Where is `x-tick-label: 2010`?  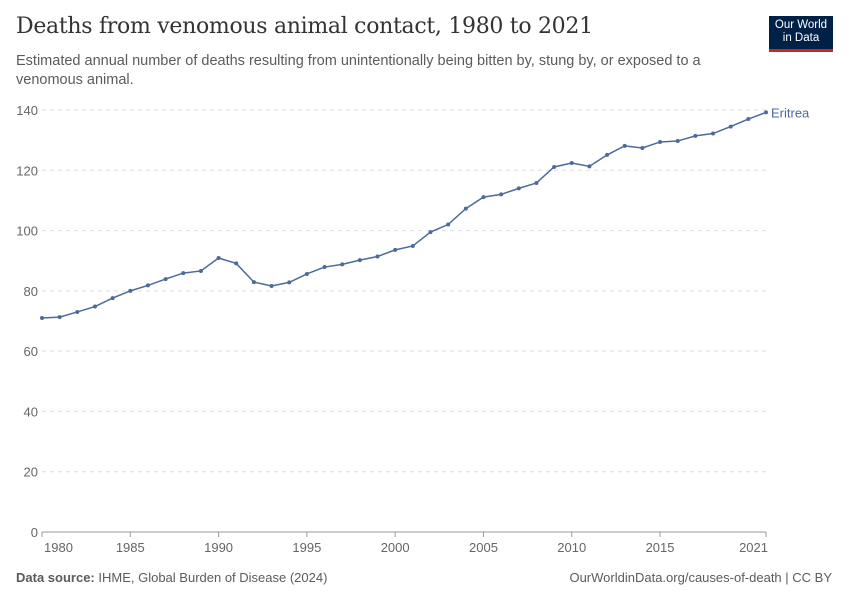 x-tick-label: 2010 is located at coordinates (571, 547).